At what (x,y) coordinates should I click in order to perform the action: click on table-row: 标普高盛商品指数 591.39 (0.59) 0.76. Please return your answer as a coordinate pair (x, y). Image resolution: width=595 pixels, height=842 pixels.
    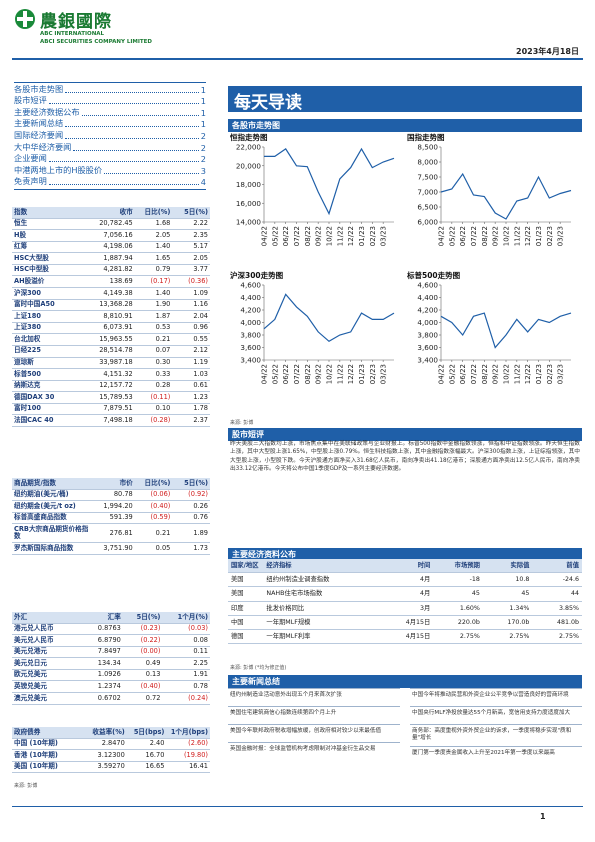
    Looking at the image, I should click on (111, 518).